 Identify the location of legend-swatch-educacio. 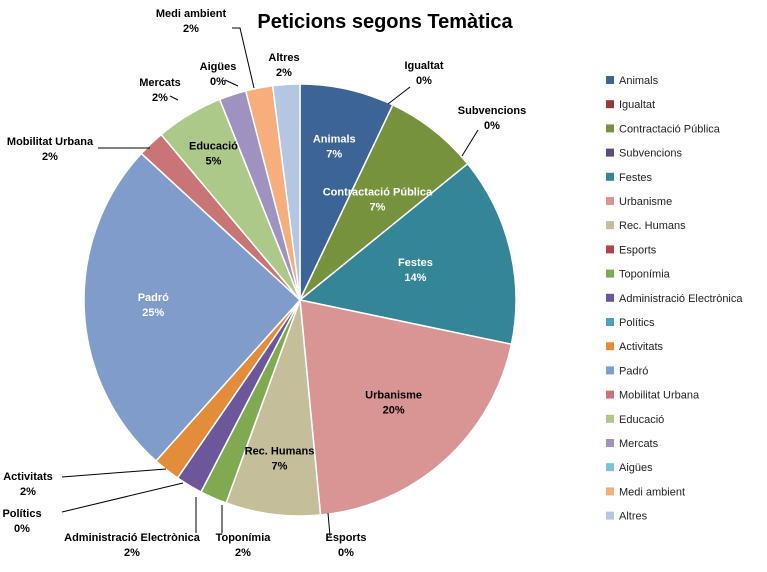
(610, 418).